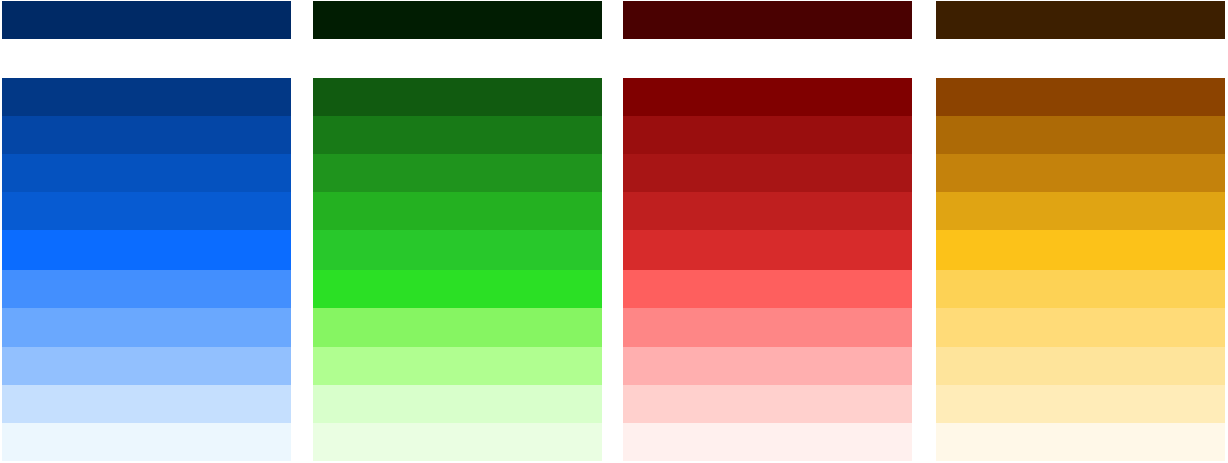 The height and width of the screenshot is (463, 1228). What do you see at coordinates (1080, 20) in the screenshot?
I see `header-swatch-amber` at bounding box center [1080, 20].